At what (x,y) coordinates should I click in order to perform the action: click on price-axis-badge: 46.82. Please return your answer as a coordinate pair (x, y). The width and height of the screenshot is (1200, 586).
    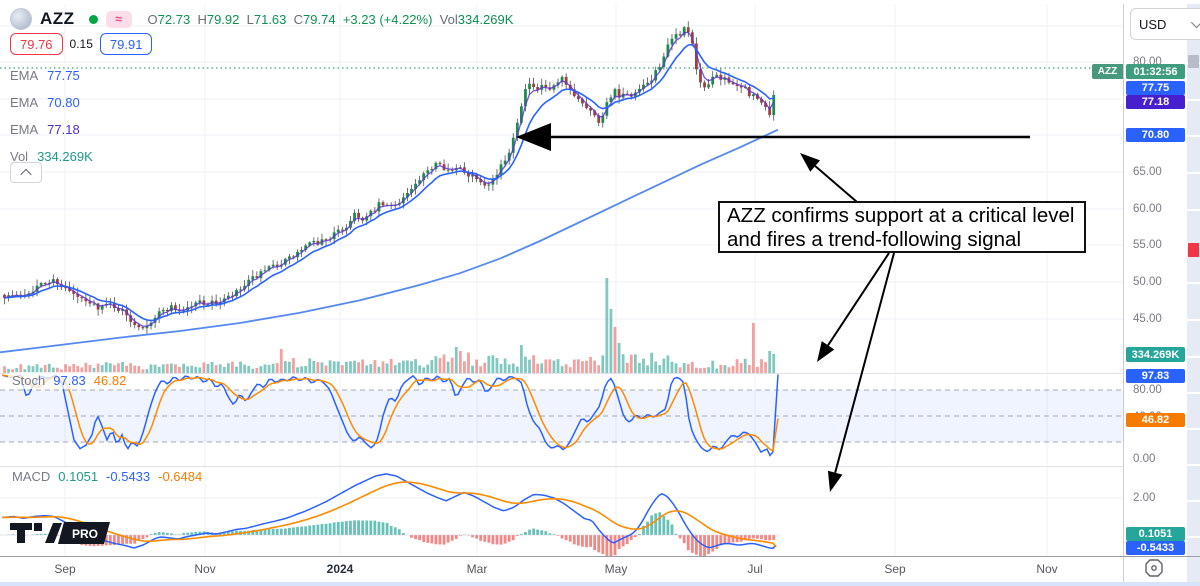
    Looking at the image, I should click on (1155, 420).